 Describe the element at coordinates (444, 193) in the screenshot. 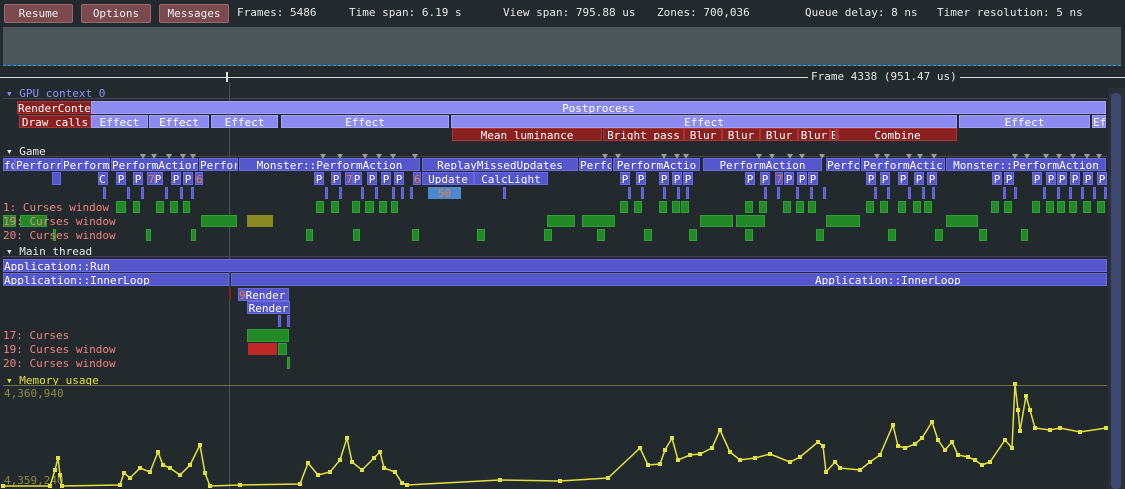

I see `zone-count: 50` at that location.